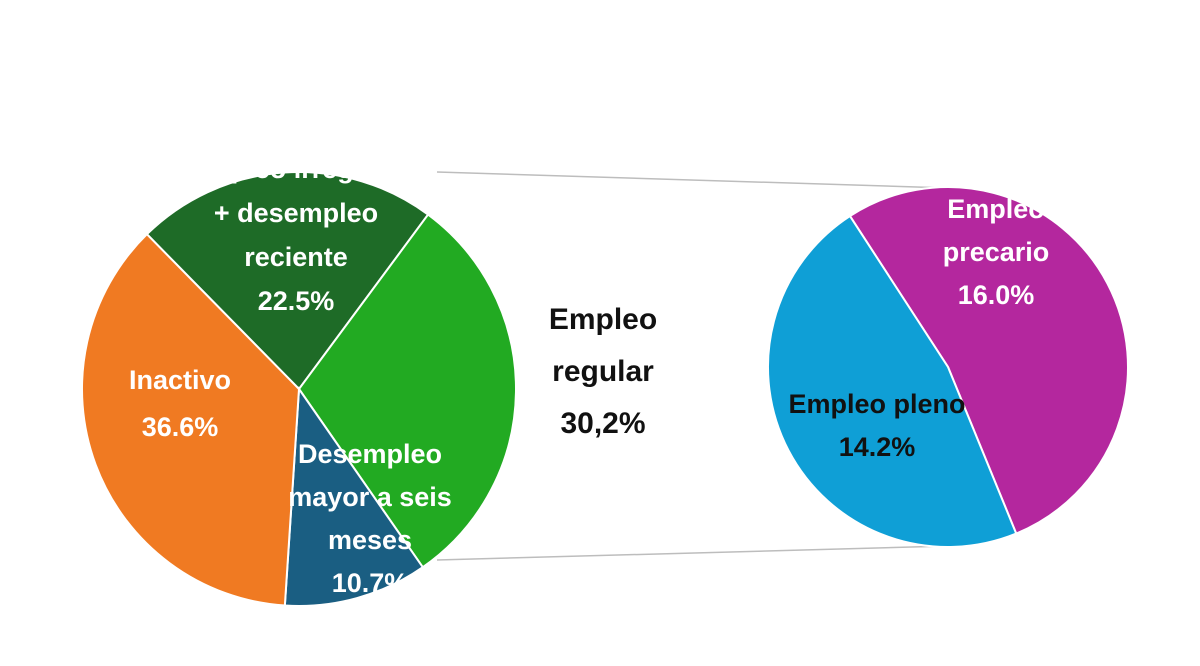 This screenshot has height=666, width=1200. Describe the element at coordinates (180, 380) in the screenshot. I see `slice-label-line: Inactivo` at that location.